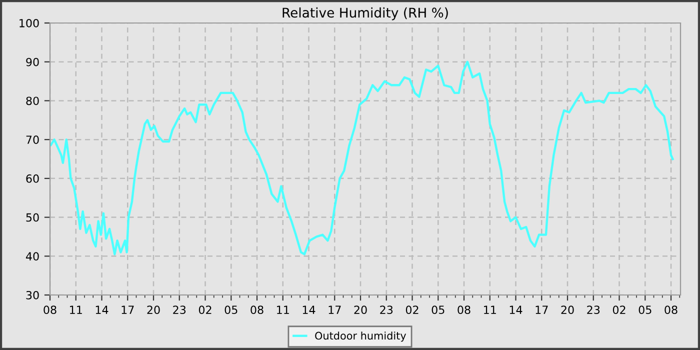  Describe the element at coordinates (32, 140) in the screenshot. I see `y-tick-label: 70` at that location.